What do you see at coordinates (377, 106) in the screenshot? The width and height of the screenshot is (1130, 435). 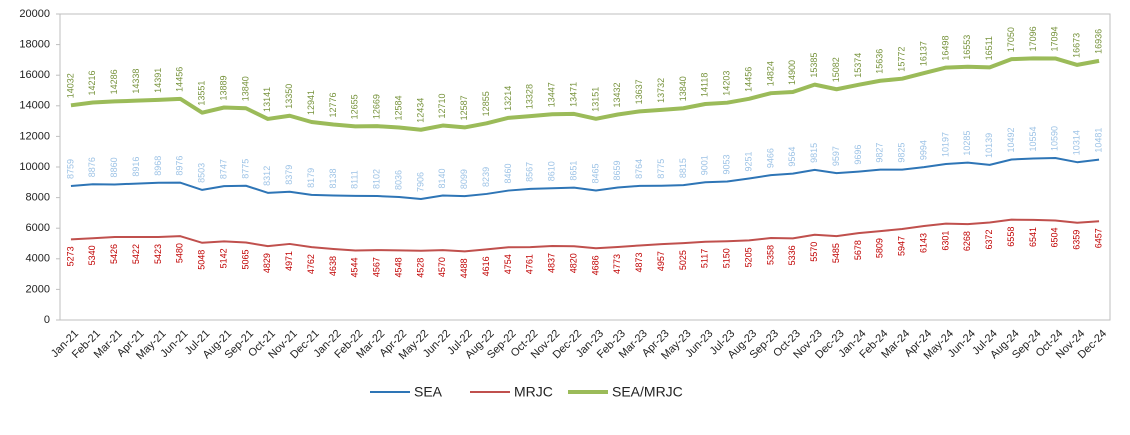 I see `data-label: 12669` at bounding box center [377, 106].